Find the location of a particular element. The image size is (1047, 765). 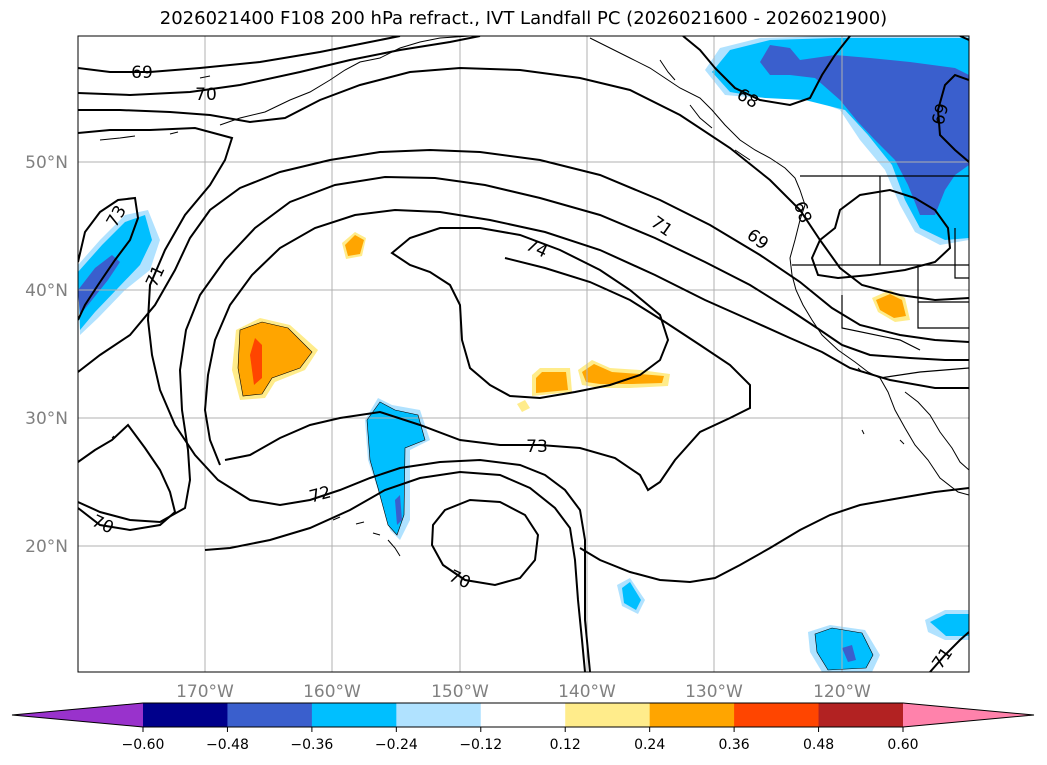

fill-s1-blue is located at coordinates (631, 596).